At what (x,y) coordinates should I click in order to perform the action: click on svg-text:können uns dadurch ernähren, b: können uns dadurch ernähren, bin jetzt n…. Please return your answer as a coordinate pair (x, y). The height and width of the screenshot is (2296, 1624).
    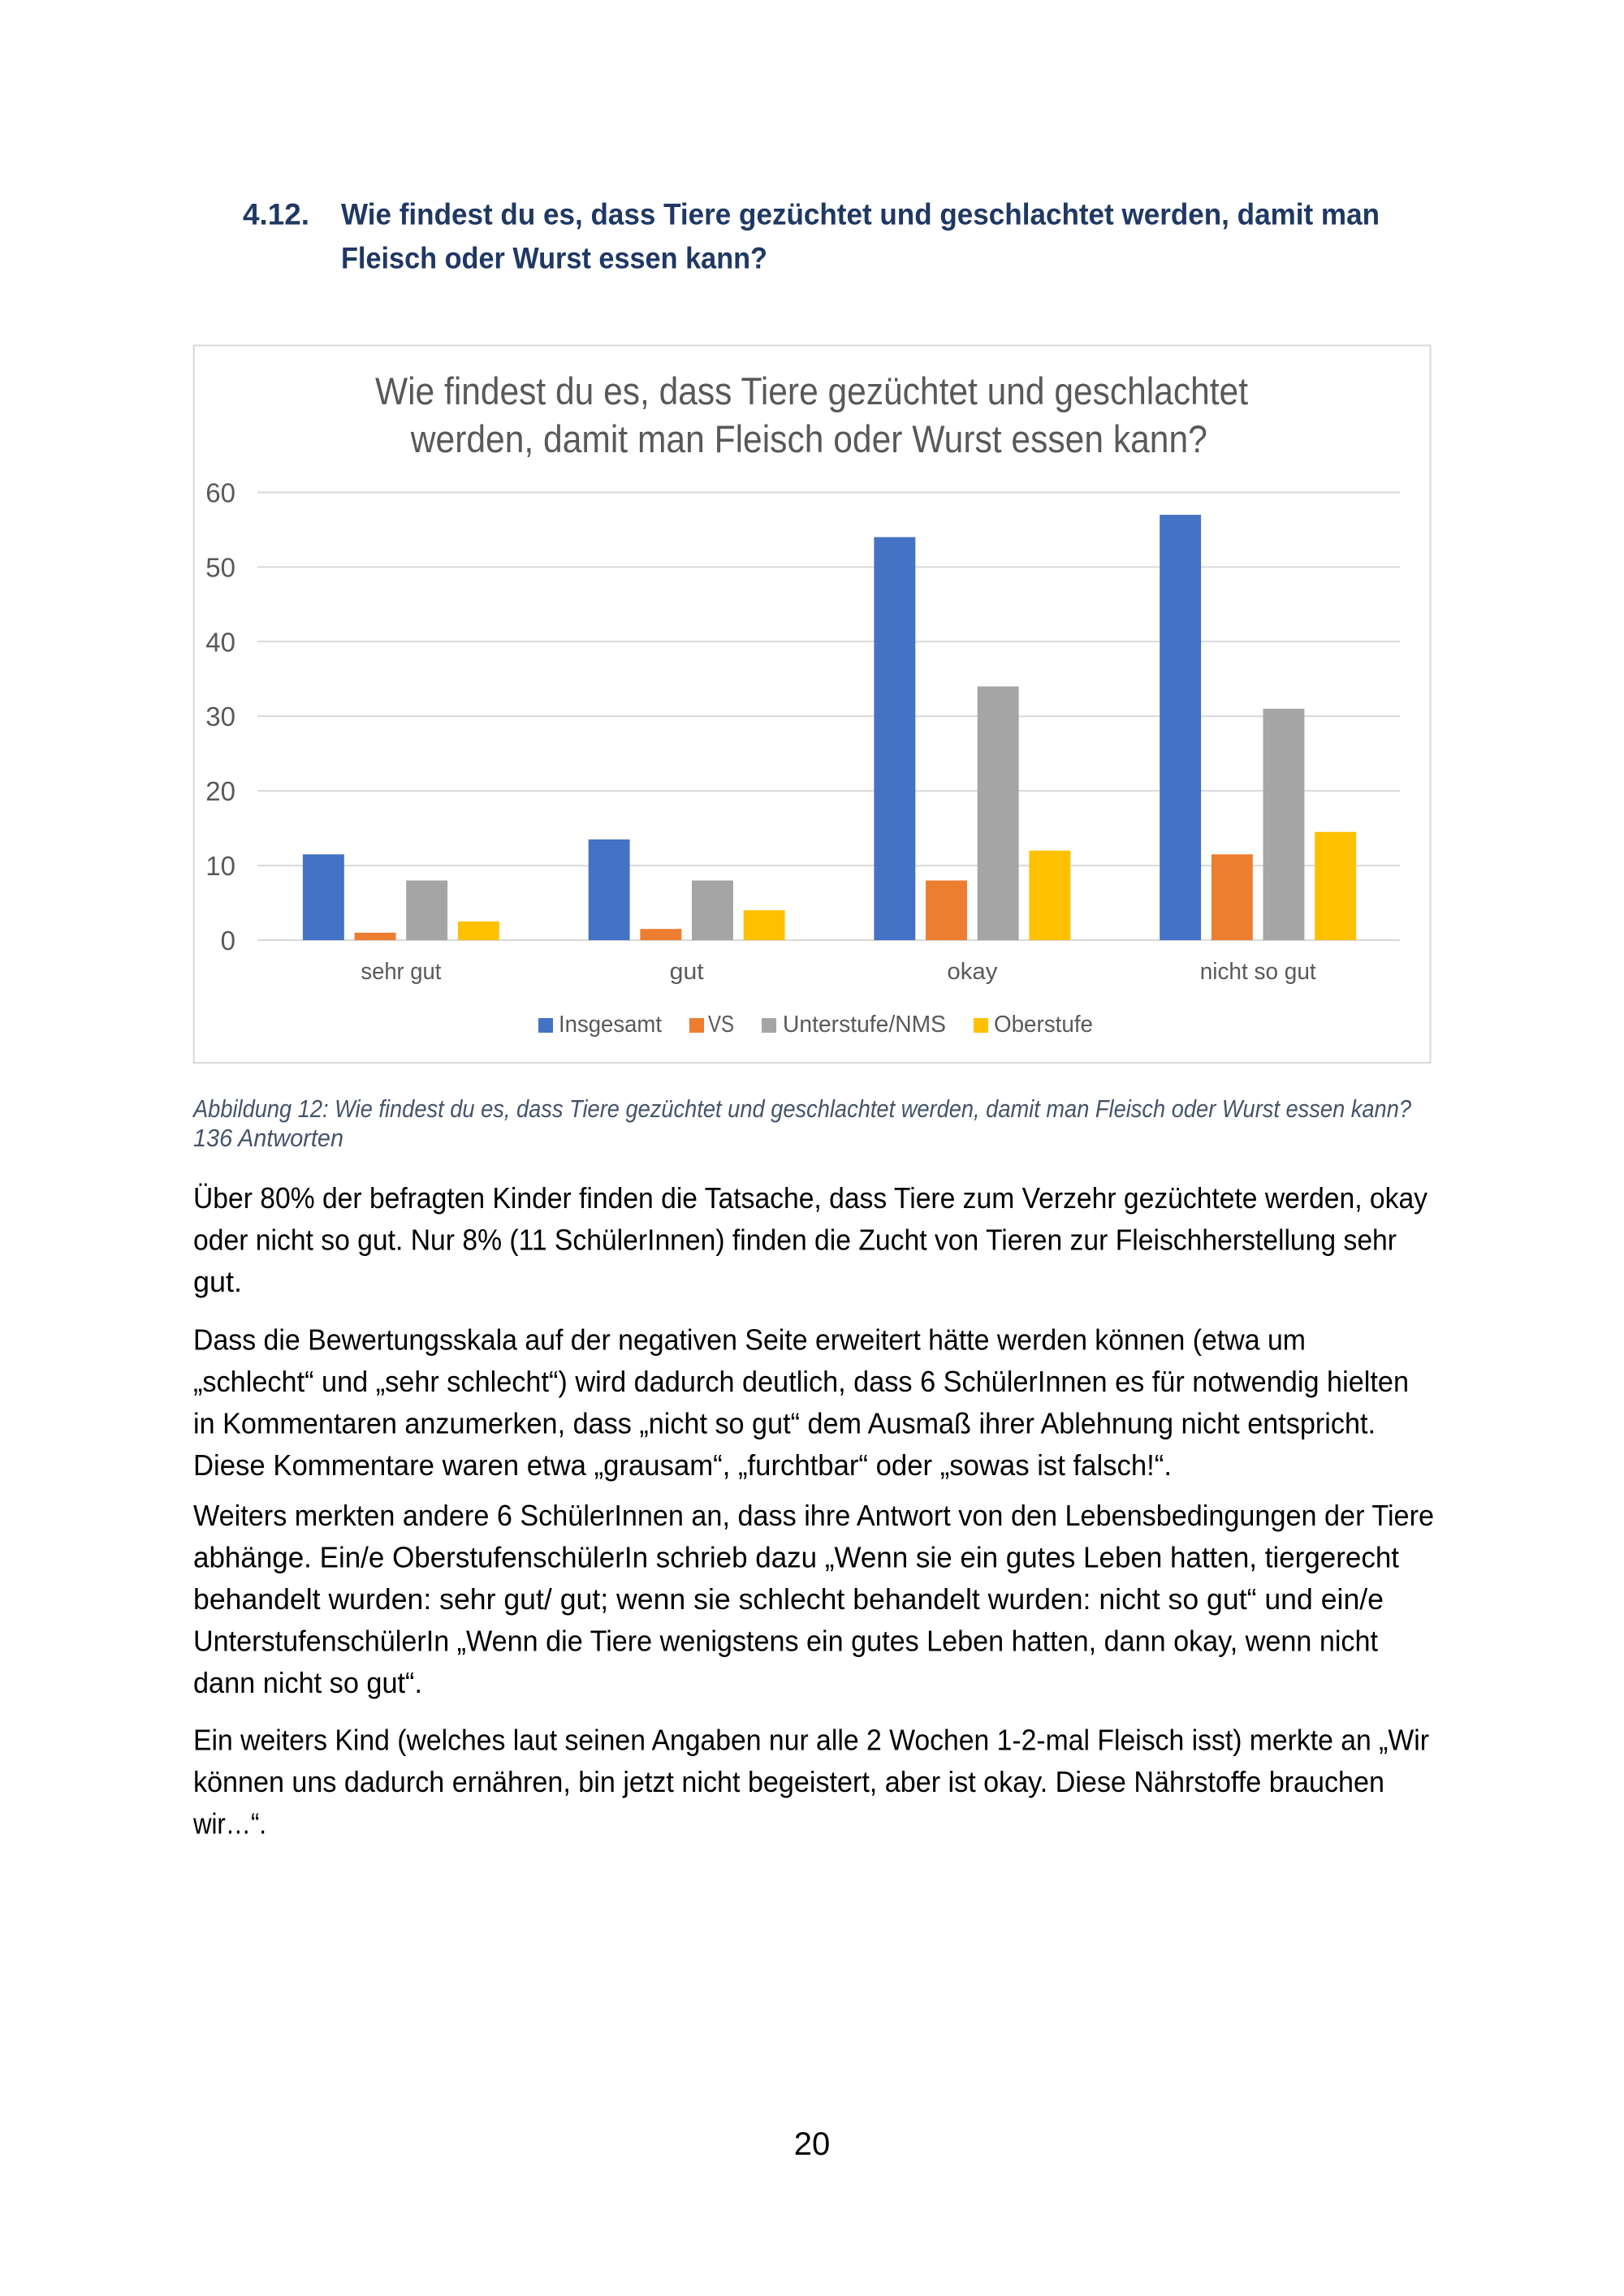
    Looking at the image, I should click on (789, 1781).